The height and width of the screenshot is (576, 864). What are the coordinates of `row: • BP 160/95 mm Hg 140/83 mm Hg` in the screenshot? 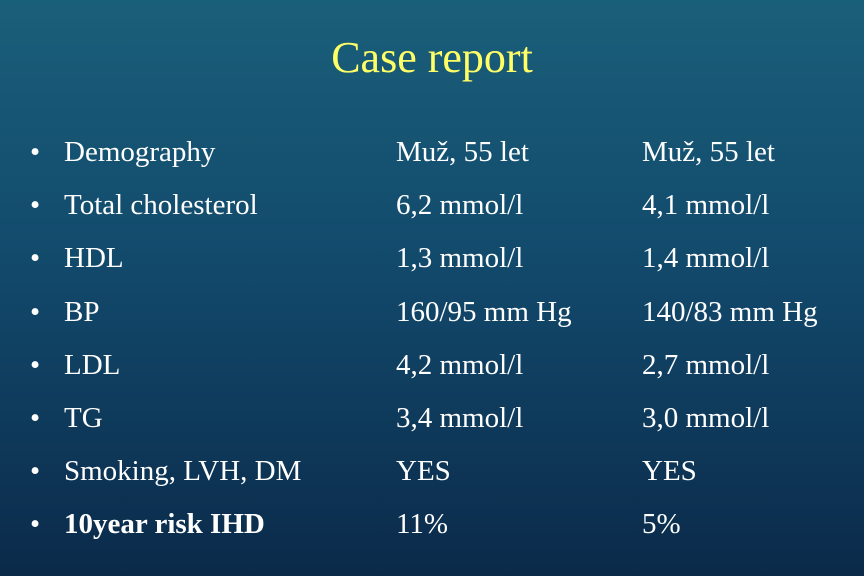 It's located at (432, 322).